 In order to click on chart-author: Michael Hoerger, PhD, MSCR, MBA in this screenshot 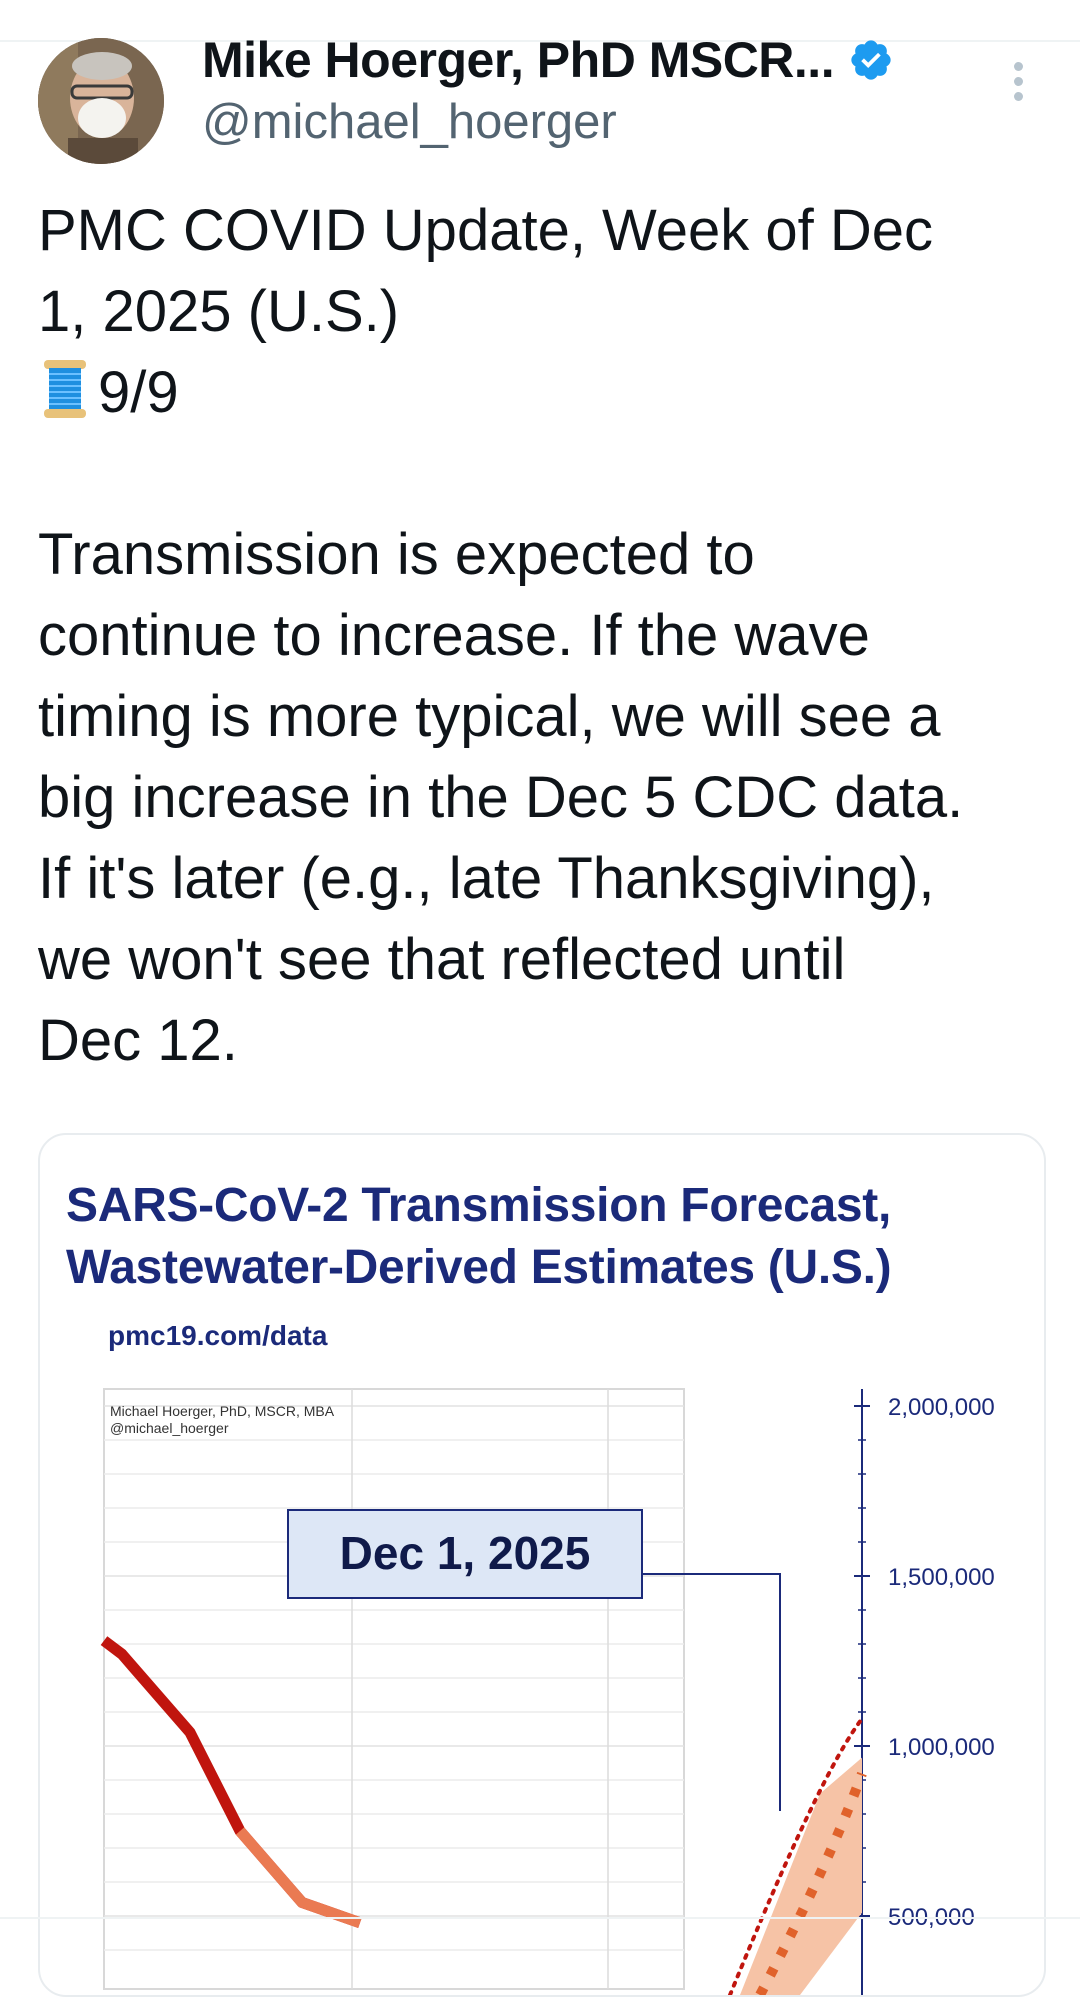, I will do `click(222, 1411)`.